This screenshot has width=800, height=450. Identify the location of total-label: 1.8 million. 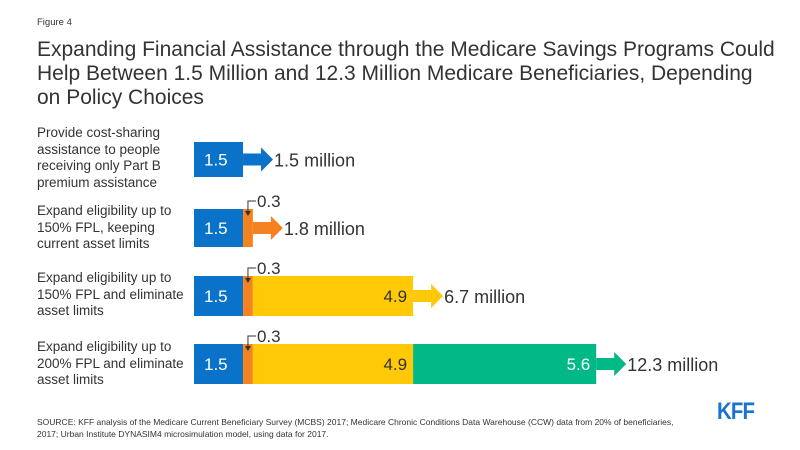
(324, 229).